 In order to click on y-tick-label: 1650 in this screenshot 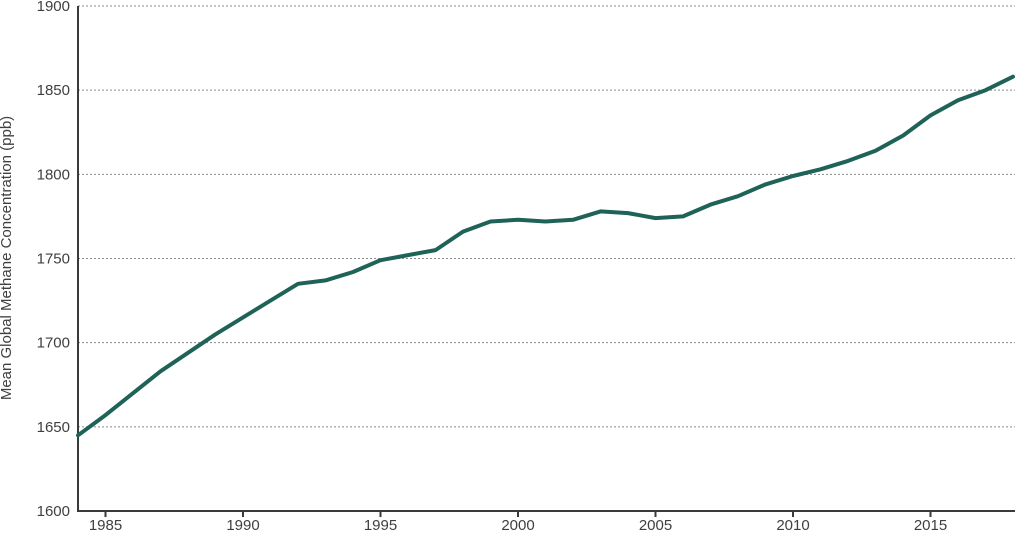, I will do `click(53, 427)`.